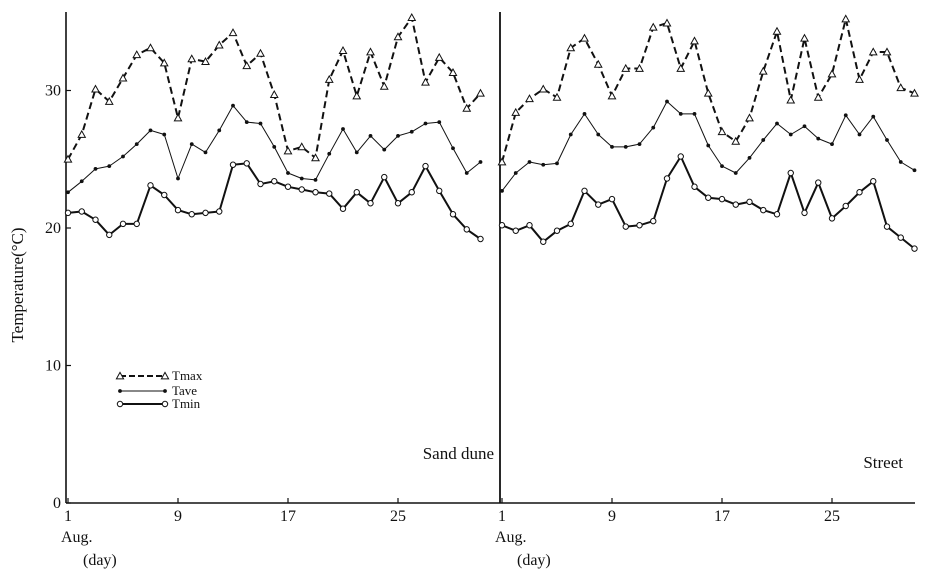  I want to click on point-sand-dune-tmin-day30, so click(466, 229).